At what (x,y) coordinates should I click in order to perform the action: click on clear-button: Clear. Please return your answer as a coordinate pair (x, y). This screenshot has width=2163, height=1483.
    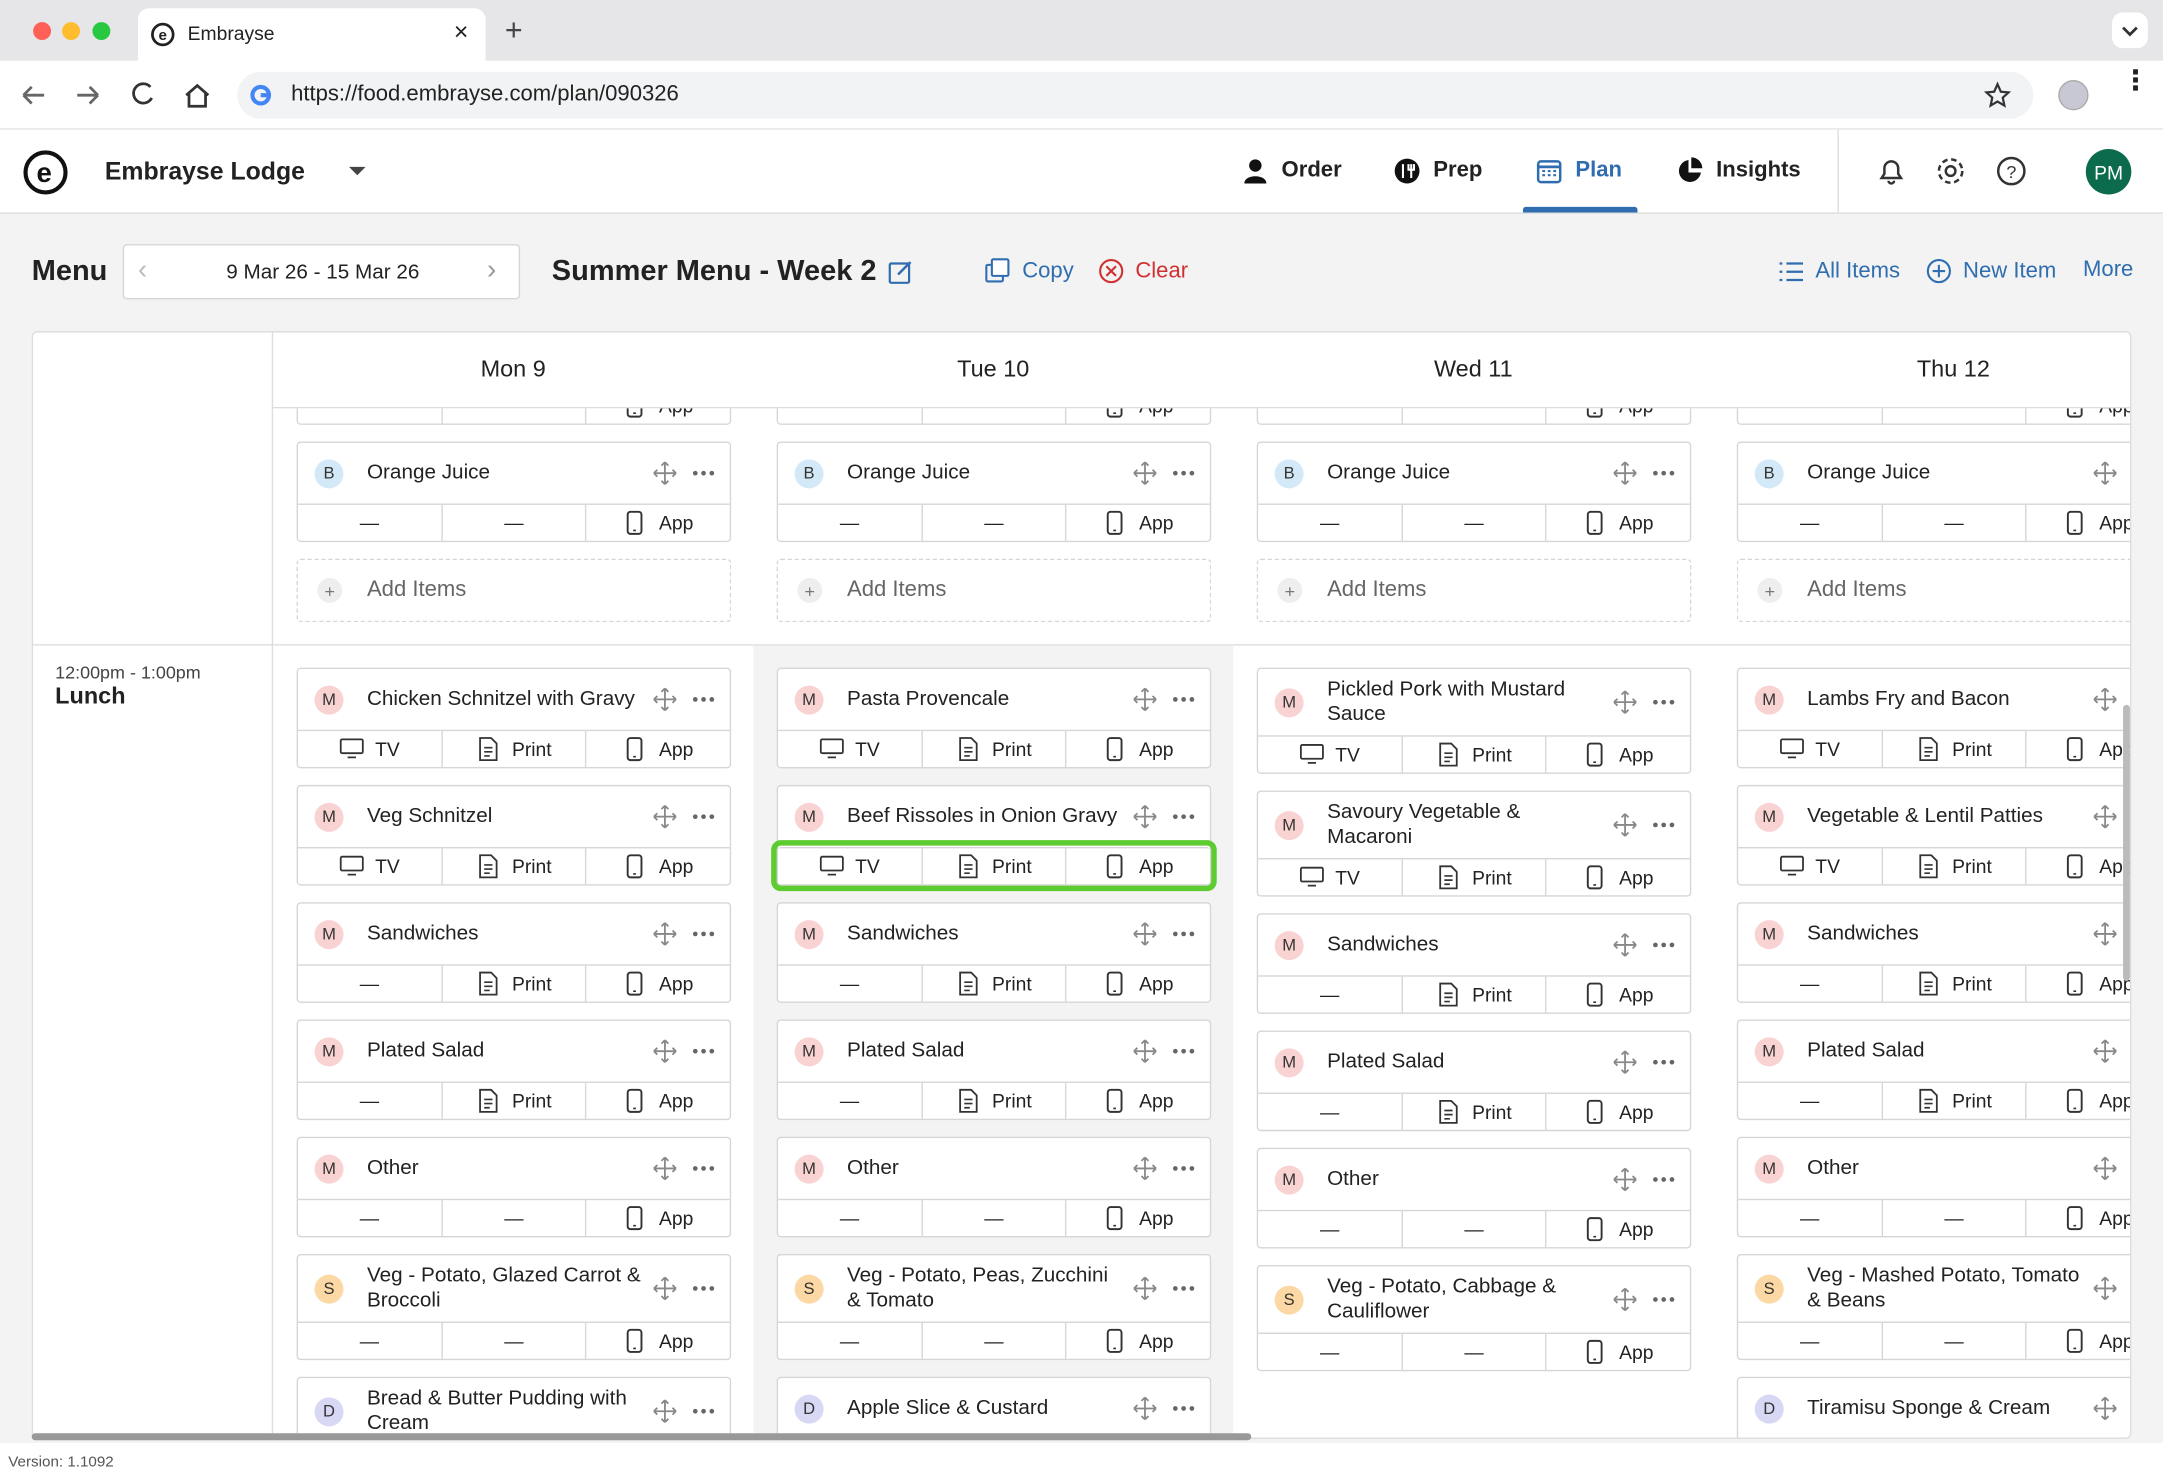
    Looking at the image, I should click on (1143, 271).